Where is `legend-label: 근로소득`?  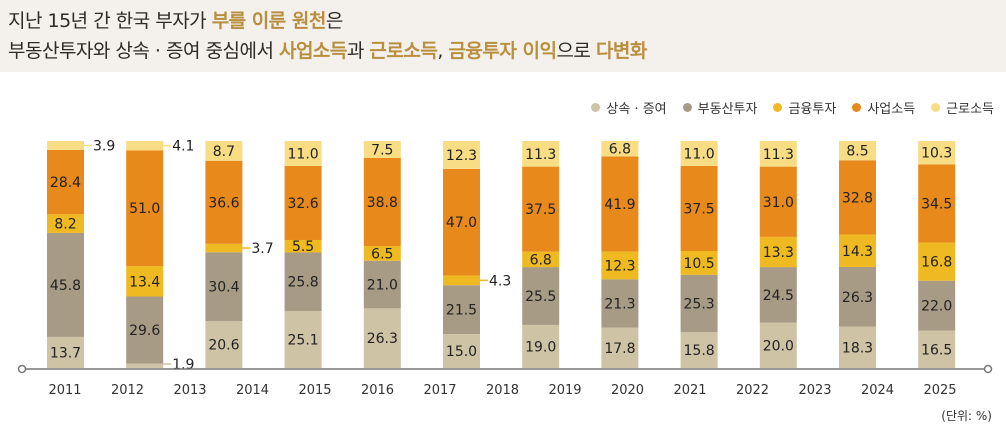 legend-label: 근로소득 is located at coordinates (970, 109).